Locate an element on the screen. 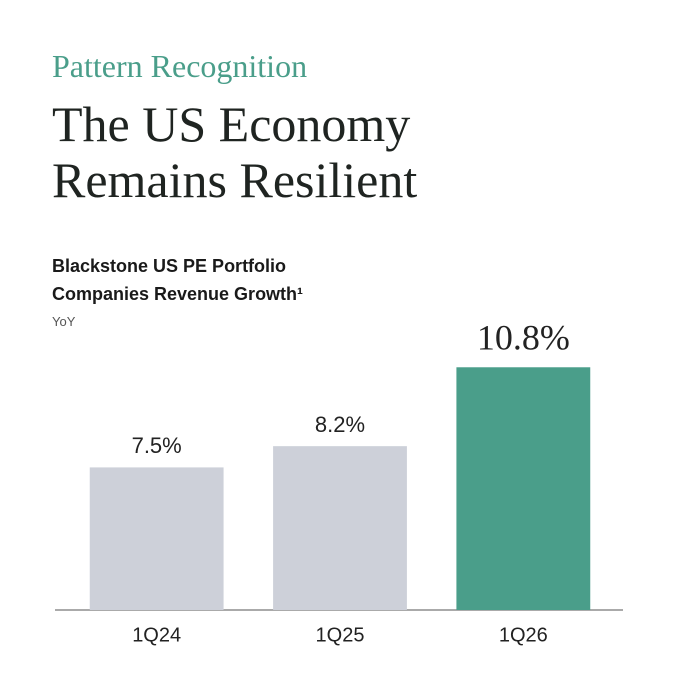  x-tick-label: 1Q26 is located at coordinates (523, 635).